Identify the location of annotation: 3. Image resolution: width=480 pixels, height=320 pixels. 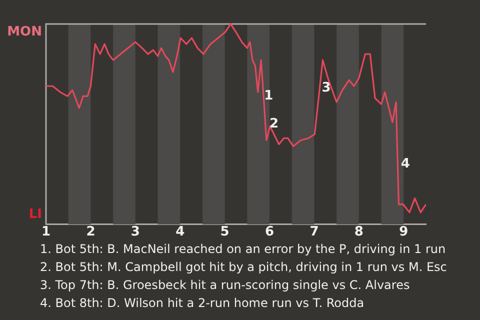
(326, 88).